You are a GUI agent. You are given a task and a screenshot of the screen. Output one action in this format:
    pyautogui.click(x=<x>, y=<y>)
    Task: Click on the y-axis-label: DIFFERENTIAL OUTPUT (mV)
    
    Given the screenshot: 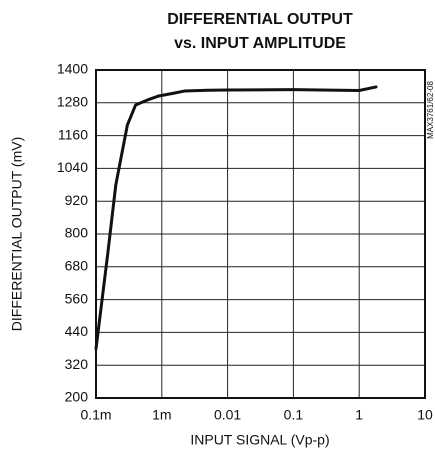 What is the action you would take?
    pyautogui.click(x=17, y=234)
    